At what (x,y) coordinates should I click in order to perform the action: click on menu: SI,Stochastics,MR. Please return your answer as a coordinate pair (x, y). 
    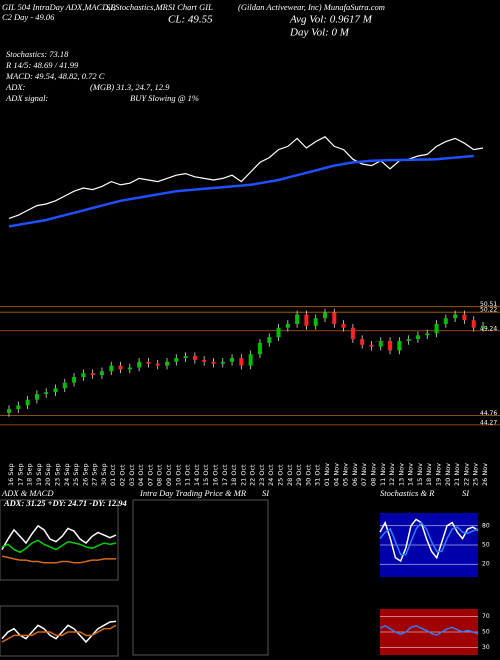
    Looking at the image, I should click on (137, 7).